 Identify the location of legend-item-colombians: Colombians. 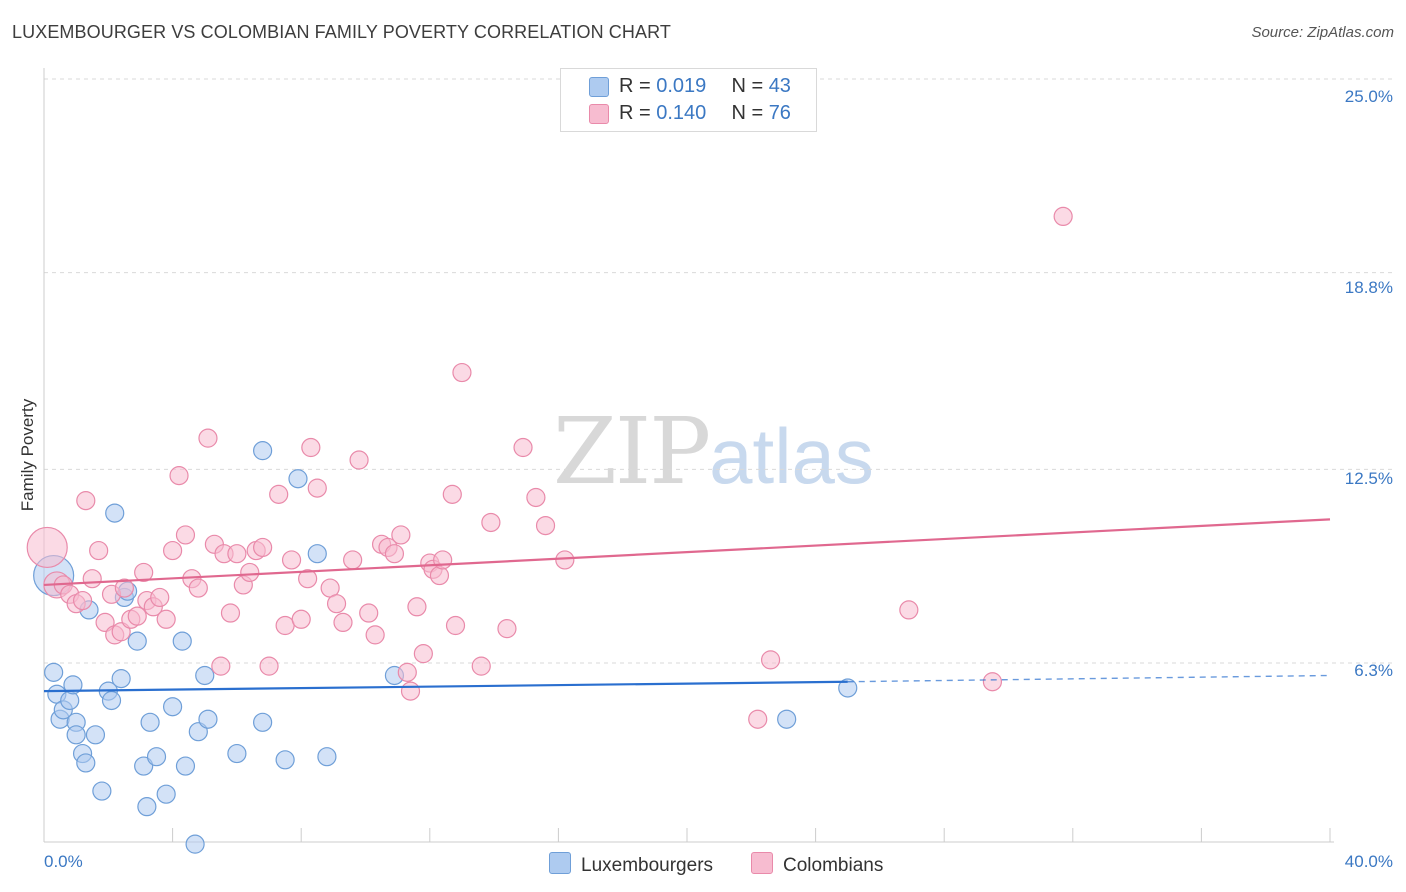
(817, 864).